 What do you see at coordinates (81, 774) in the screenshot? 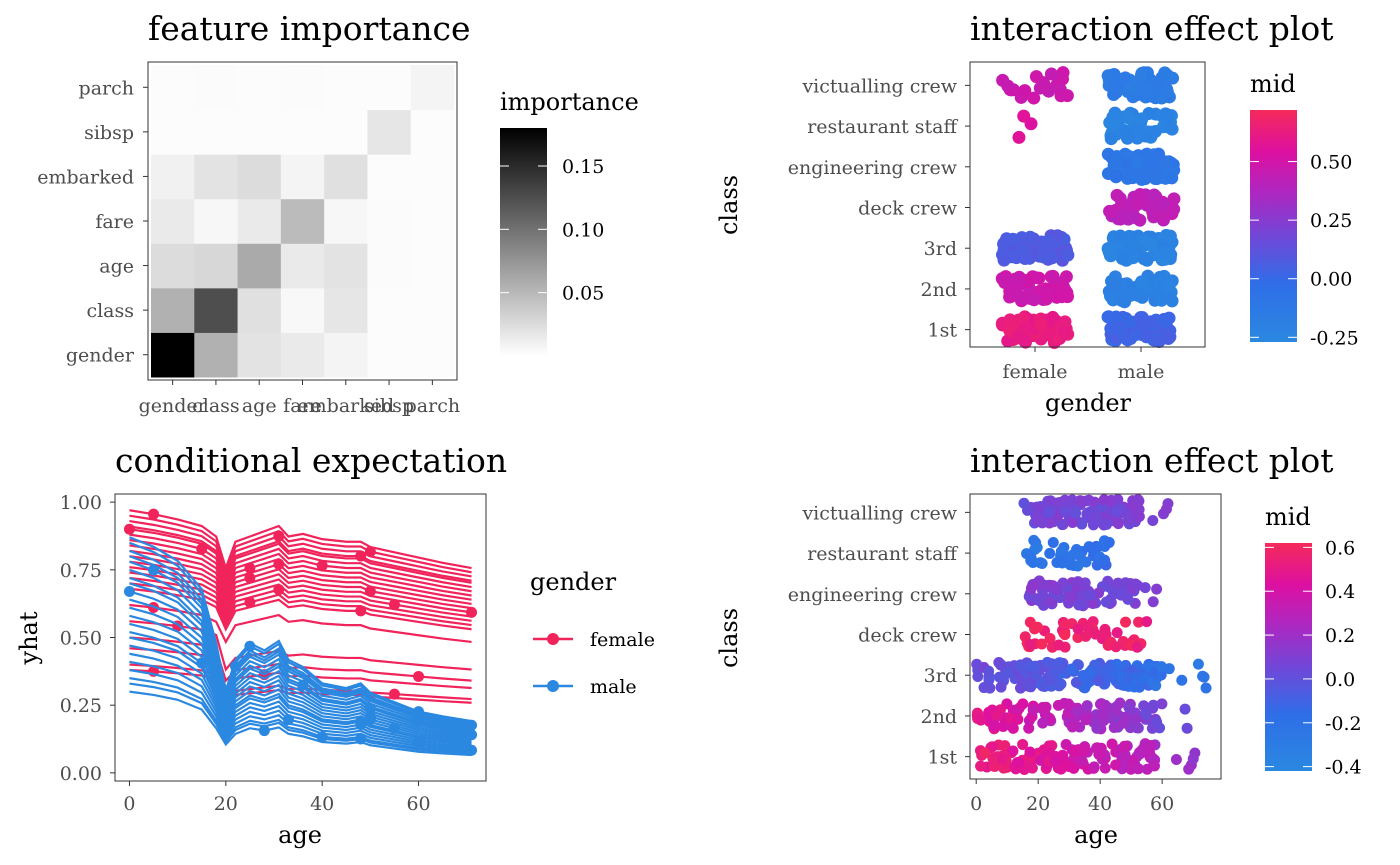
I see `p3-y-tick-0: 0.00` at bounding box center [81, 774].